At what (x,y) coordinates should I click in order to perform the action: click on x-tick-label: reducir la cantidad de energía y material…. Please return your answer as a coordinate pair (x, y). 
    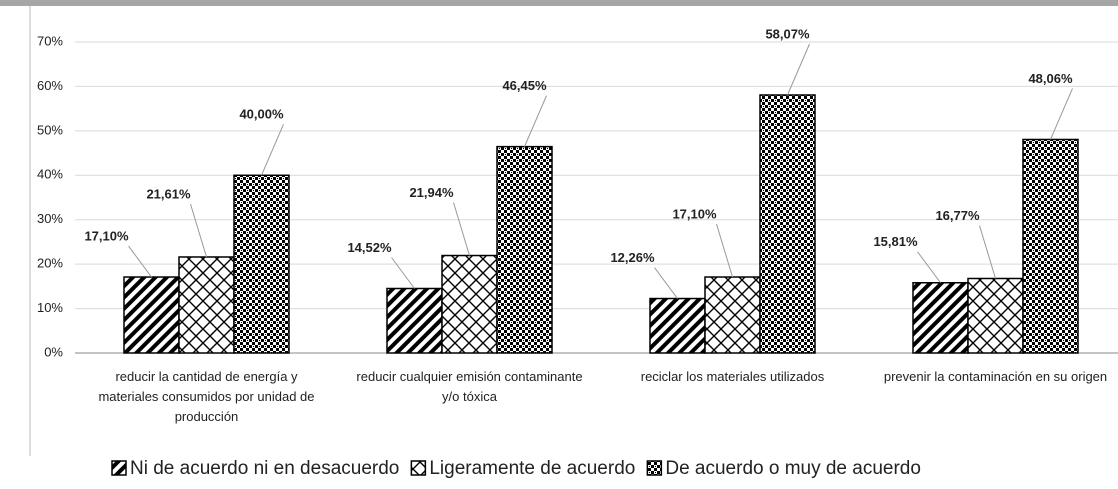
    Looking at the image, I should click on (206, 396).